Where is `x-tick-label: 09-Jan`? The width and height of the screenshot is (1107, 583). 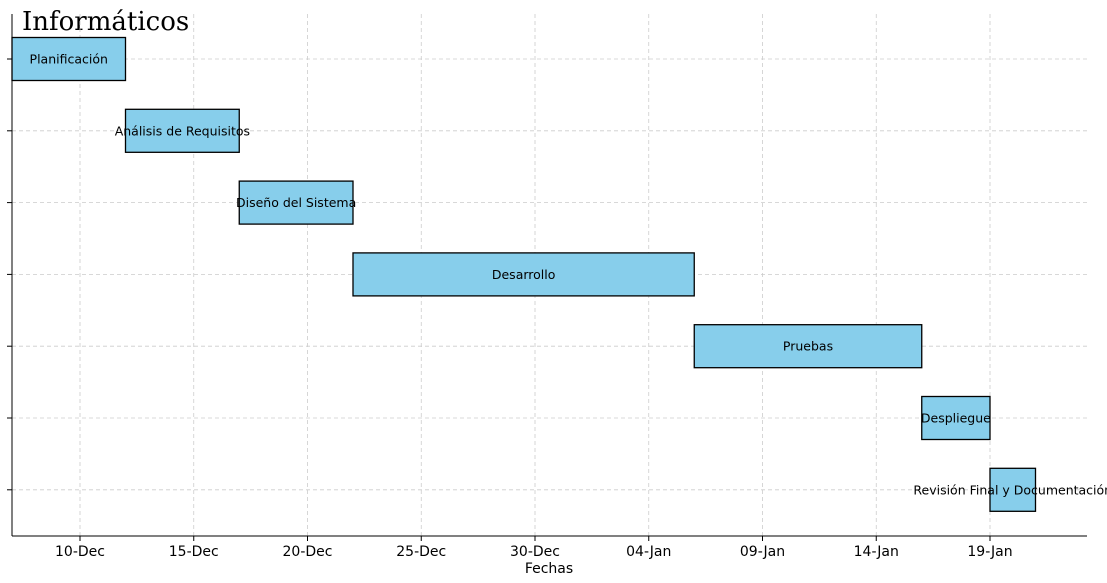
x-tick-label: 09-Jan is located at coordinates (762, 552).